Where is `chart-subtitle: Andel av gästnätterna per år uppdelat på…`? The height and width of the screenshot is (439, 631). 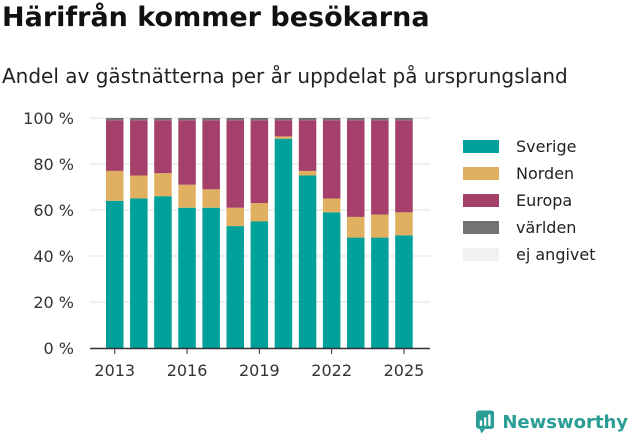 chart-subtitle: Andel av gästnätterna per år uppdelat på… is located at coordinates (285, 76).